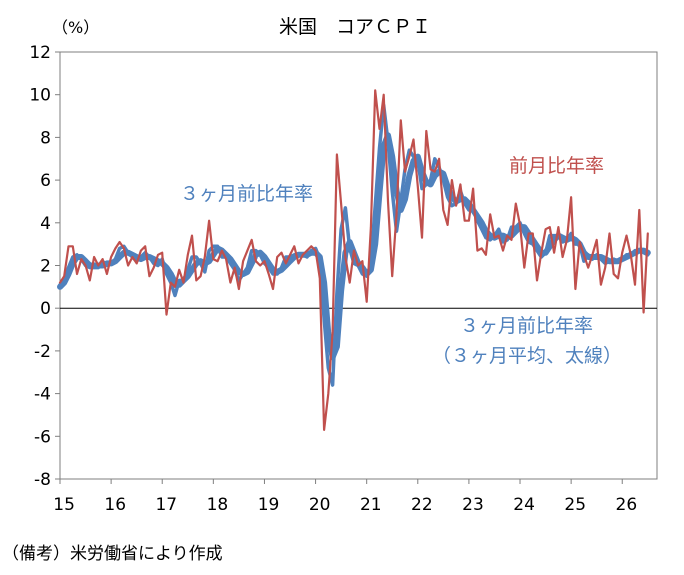 This screenshot has height=575, width=684. I want to click on annotation-3m-average-line1: ３ヶ月前比年率, so click(526, 326).